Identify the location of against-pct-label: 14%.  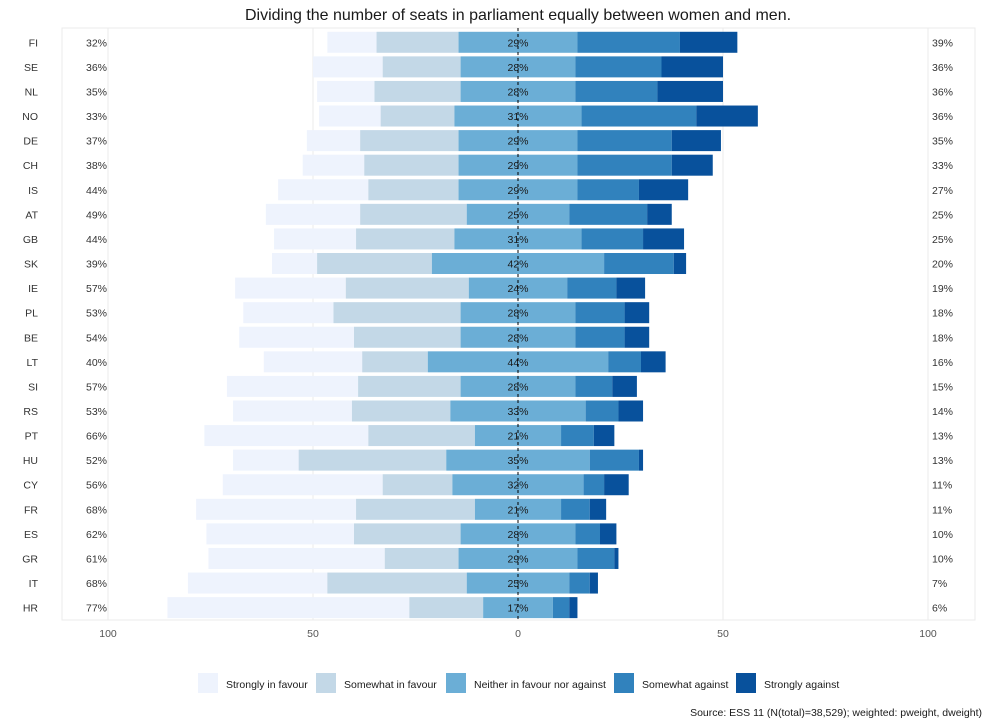
(942, 412).